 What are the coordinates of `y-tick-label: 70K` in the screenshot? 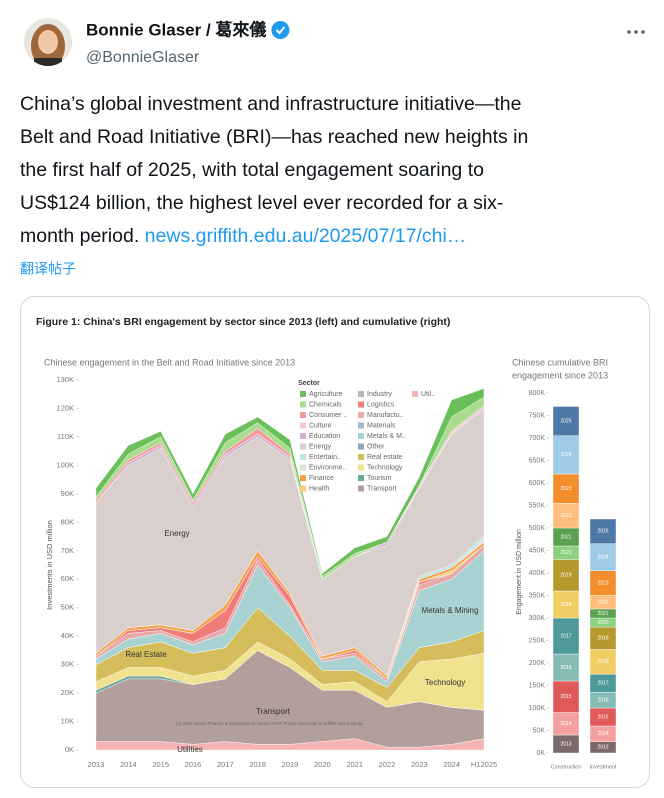 It's located at (67, 550).